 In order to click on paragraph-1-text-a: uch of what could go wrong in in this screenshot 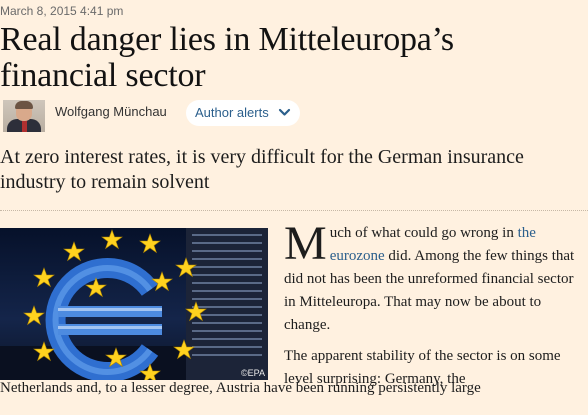, I will do `click(423, 233)`.